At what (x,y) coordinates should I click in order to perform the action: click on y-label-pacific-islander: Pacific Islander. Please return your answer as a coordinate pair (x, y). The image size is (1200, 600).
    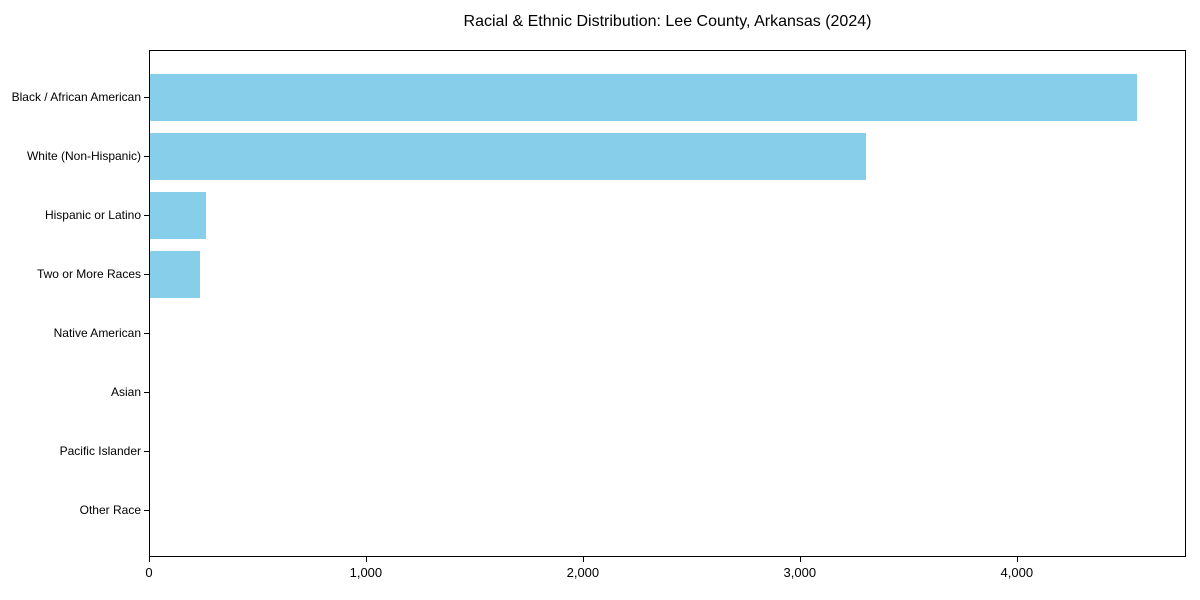
    Looking at the image, I should click on (100, 451).